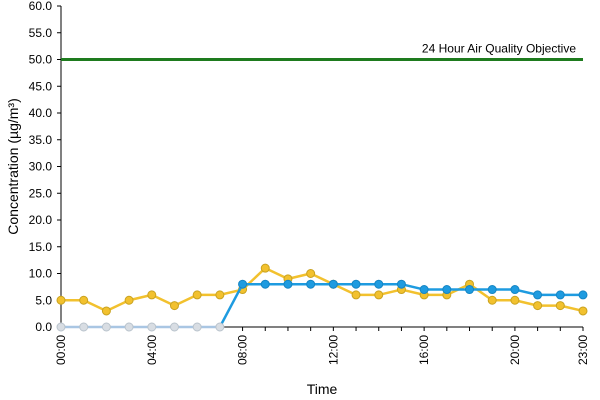 This screenshot has height=400, width=600. I want to click on series-0-segment, so click(481, 292).